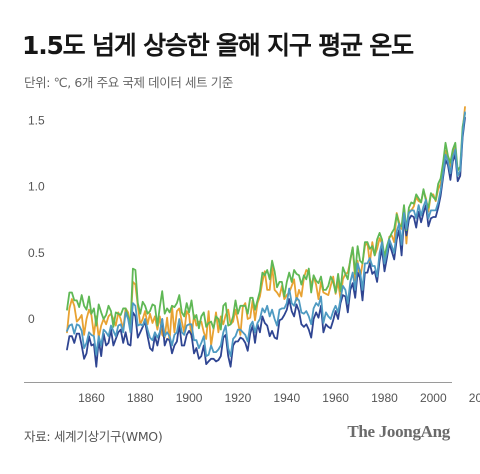 The height and width of the screenshot is (474, 480). I want to click on y-tick-label: 1.5, so click(36, 120).